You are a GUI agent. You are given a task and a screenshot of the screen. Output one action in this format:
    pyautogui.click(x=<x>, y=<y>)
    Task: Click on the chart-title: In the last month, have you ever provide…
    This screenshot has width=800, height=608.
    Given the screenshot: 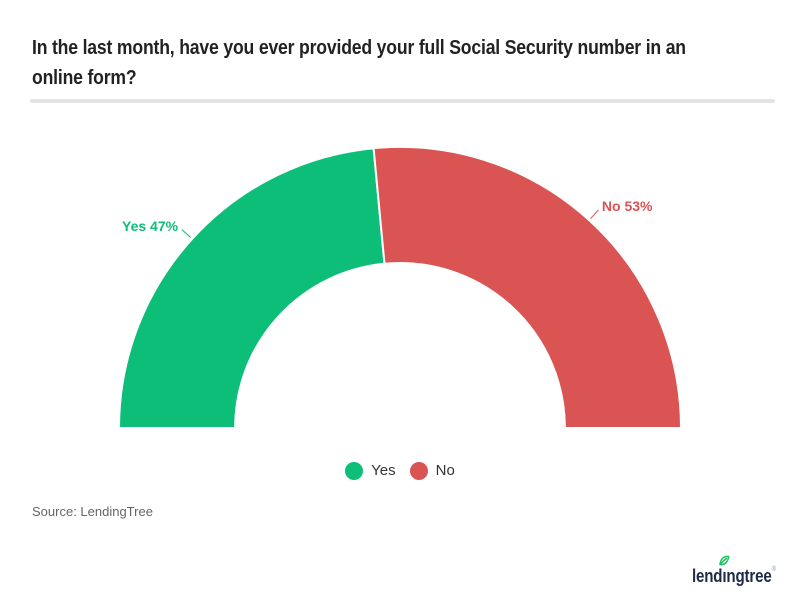 What is the action you would take?
    pyautogui.click(x=401, y=63)
    